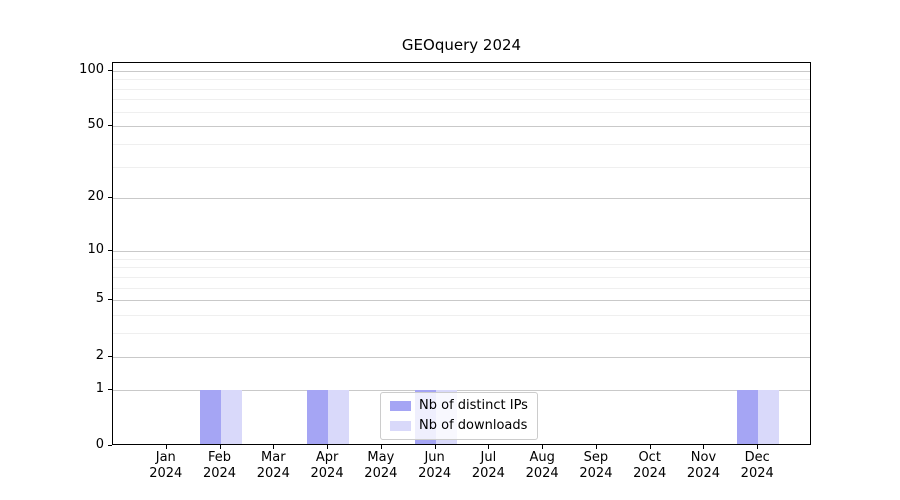 This screenshot has height=500, width=900. Describe the element at coordinates (434, 457) in the screenshot. I see `x-tick-label-line: Jun` at that location.